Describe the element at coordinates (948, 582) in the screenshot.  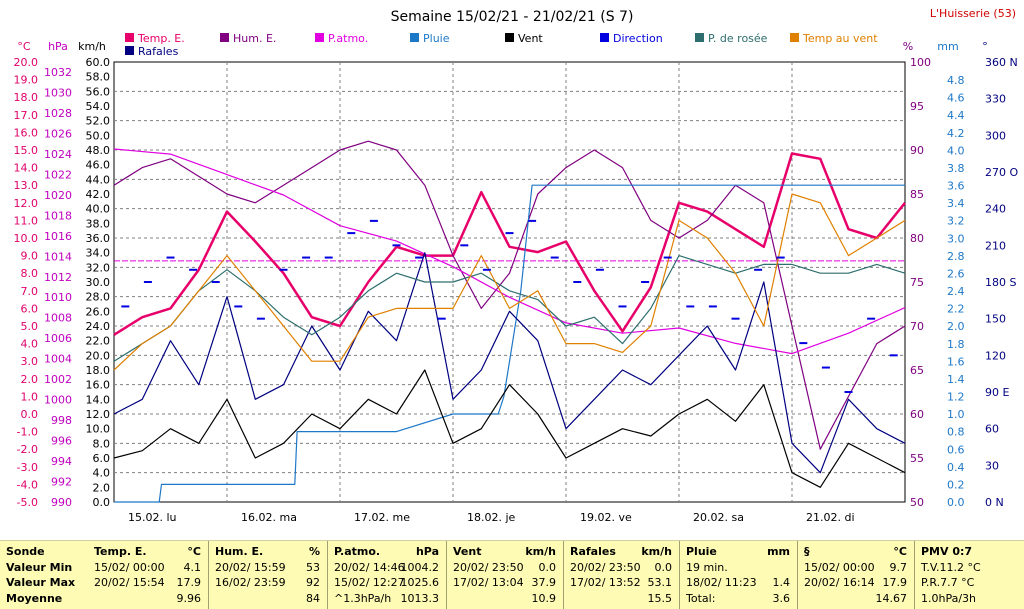
I see `pmv-pr: P.R.7.7 °C` at that location.